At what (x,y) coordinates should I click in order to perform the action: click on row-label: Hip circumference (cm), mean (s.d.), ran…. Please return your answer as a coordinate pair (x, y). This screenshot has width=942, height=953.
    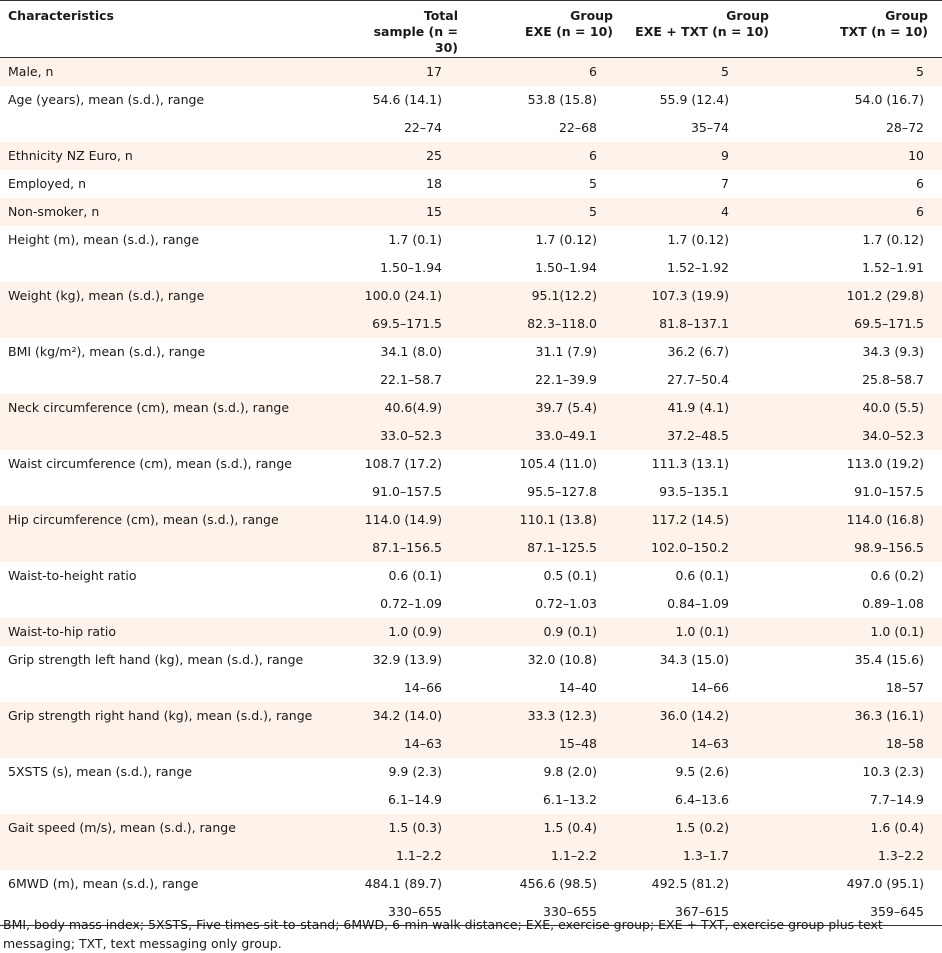
    Looking at the image, I should click on (143, 519).